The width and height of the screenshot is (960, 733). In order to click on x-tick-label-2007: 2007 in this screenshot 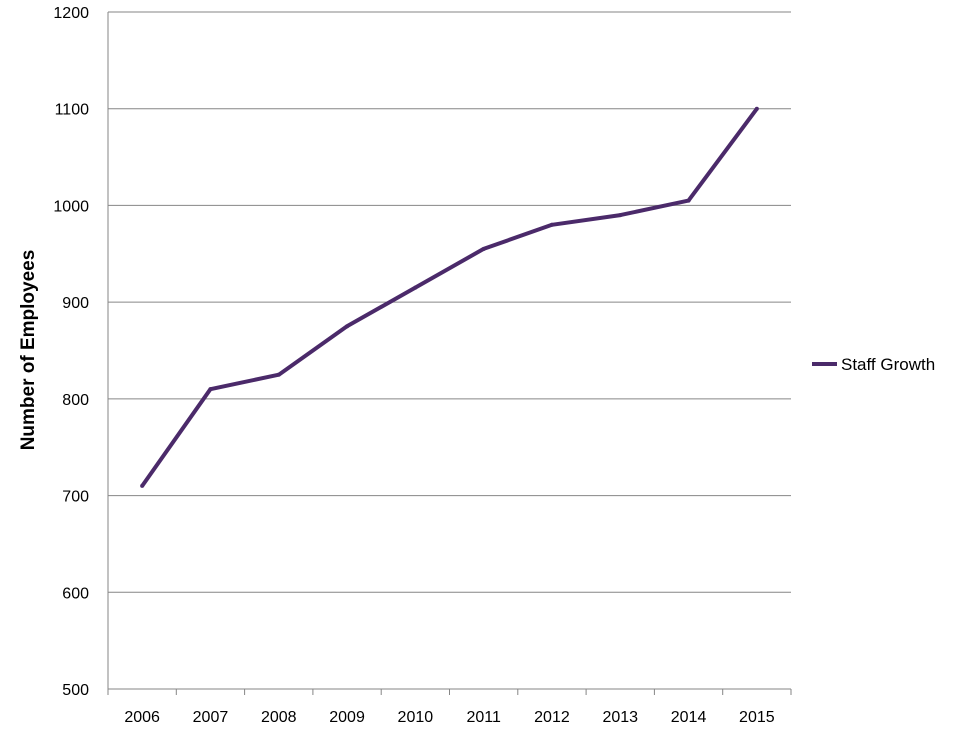, I will do `click(211, 717)`.